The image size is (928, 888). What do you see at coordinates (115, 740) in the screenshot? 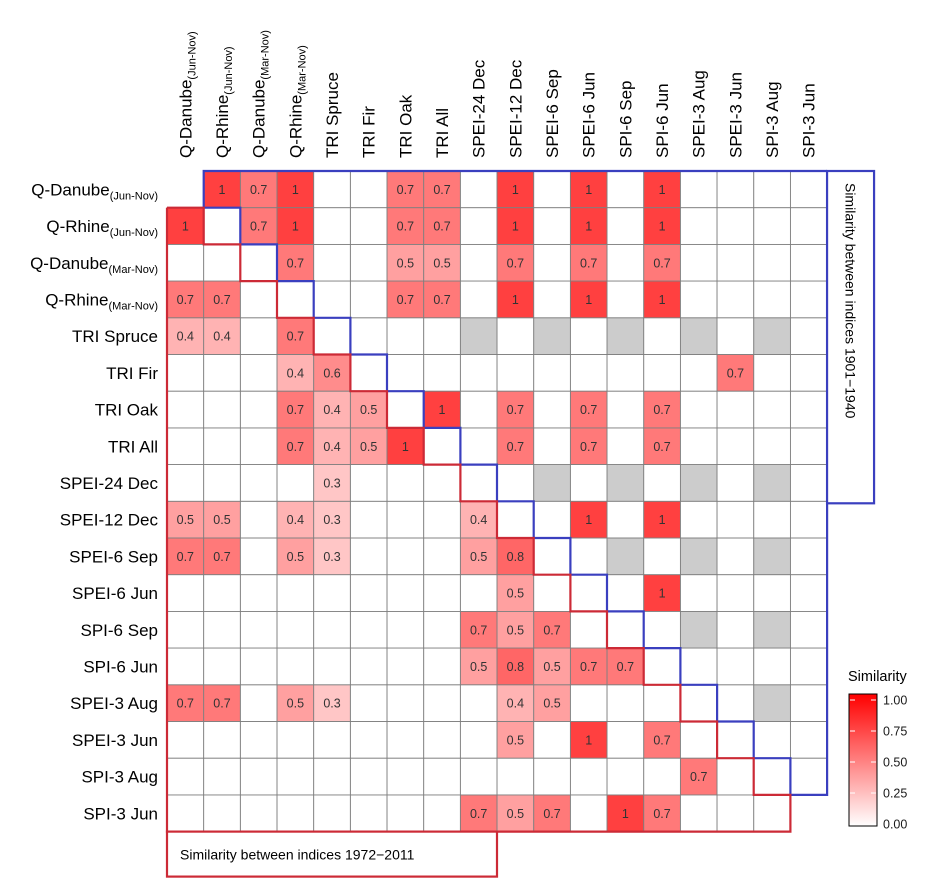
I see `row-label: SPEI-3 Jun` at bounding box center [115, 740].